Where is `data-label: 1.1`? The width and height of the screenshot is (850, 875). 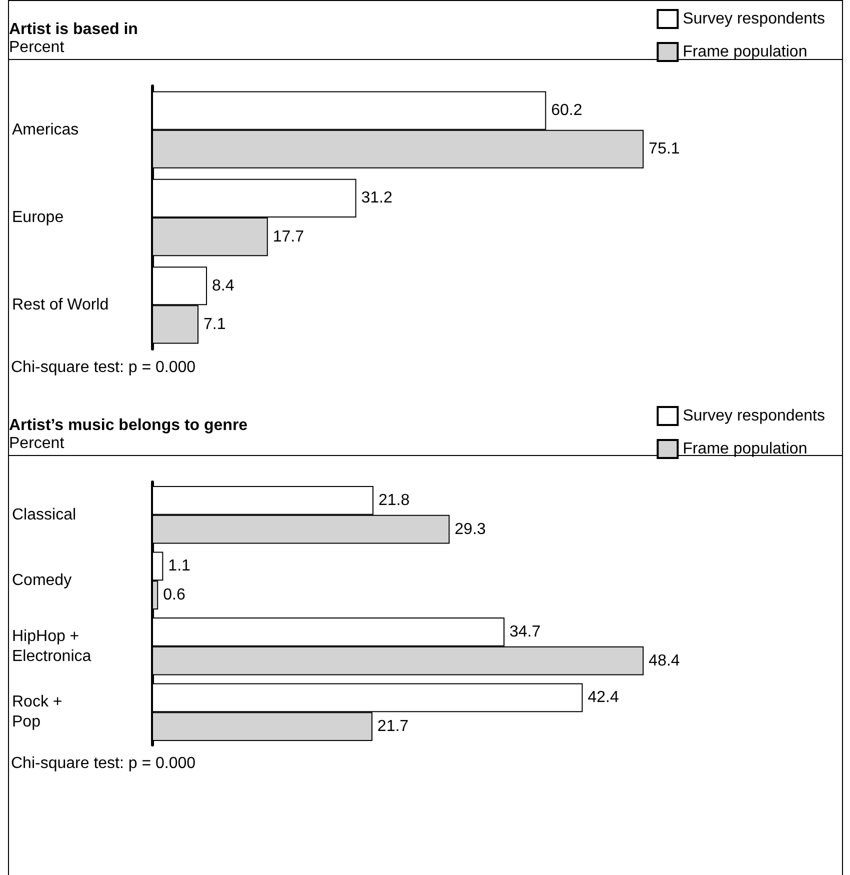
data-label: 1.1 is located at coordinates (179, 566).